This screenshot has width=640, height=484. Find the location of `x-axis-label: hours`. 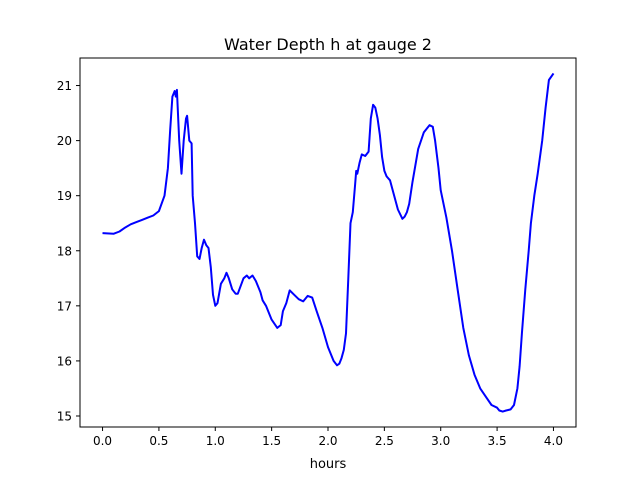

x-axis-label: hours is located at coordinates (328, 464).